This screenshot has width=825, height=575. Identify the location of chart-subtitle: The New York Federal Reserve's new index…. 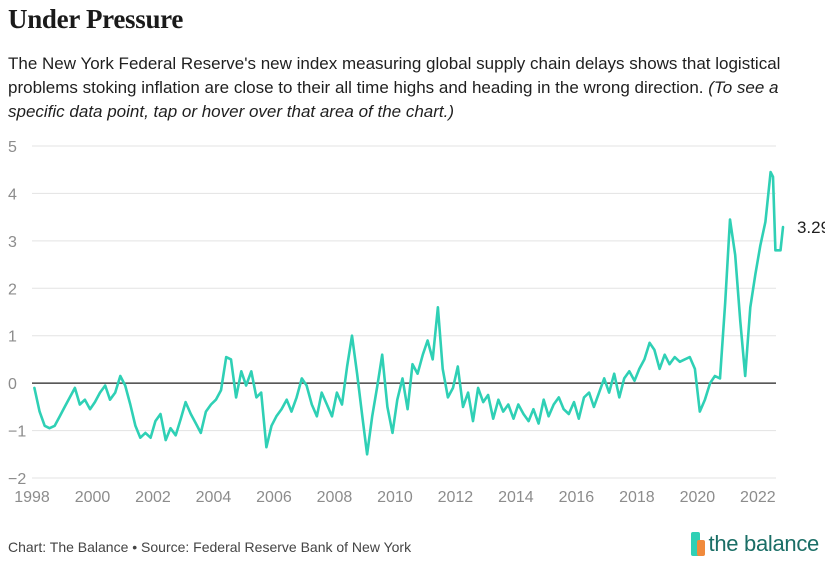
(410, 88).